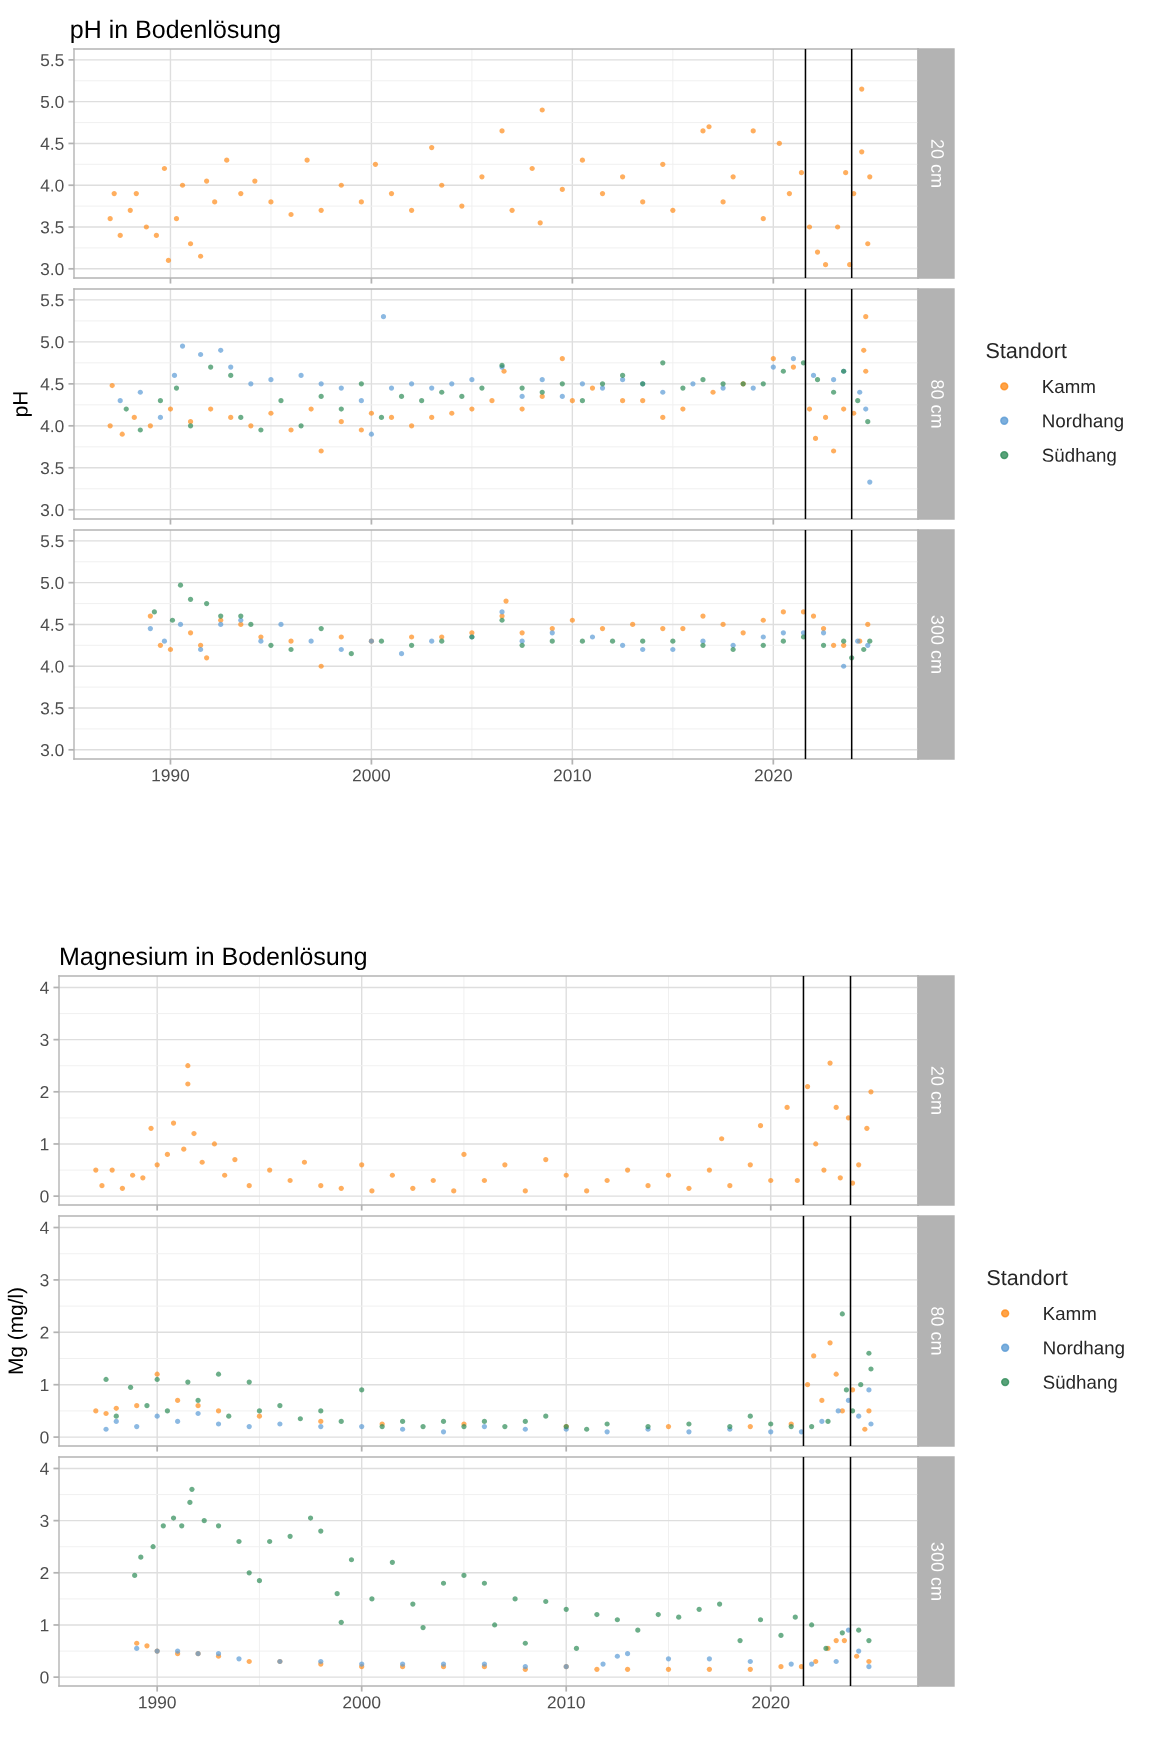  Describe the element at coordinates (17, 1331) in the screenshot. I see `y-axis-title: Mg (mg/l)` at that location.